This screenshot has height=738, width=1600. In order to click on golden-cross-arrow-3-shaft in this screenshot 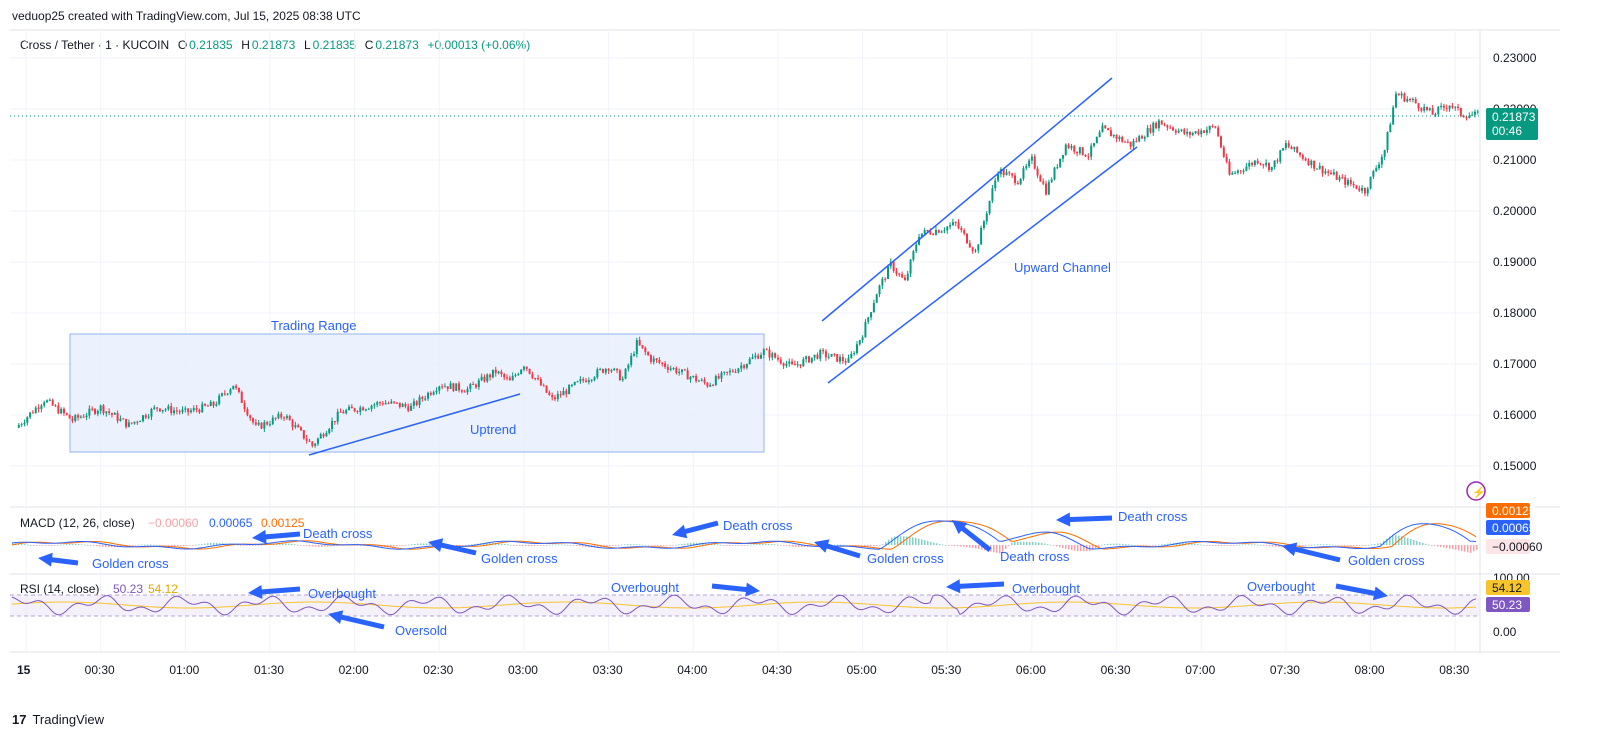, I will do `click(840, 550)`.